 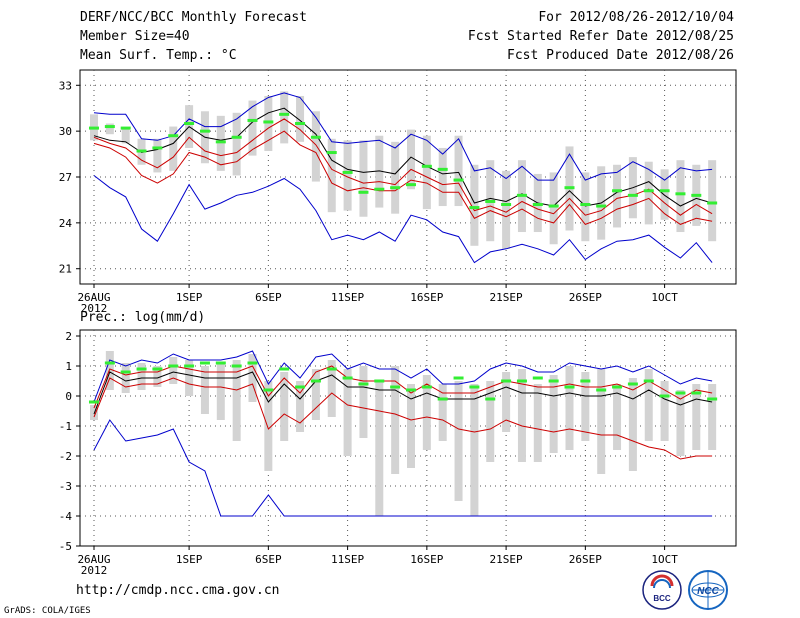 What do you see at coordinates (68, 396) in the screenshot?
I see `precip-ytick-label: 0` at bounding box center [68, 396].